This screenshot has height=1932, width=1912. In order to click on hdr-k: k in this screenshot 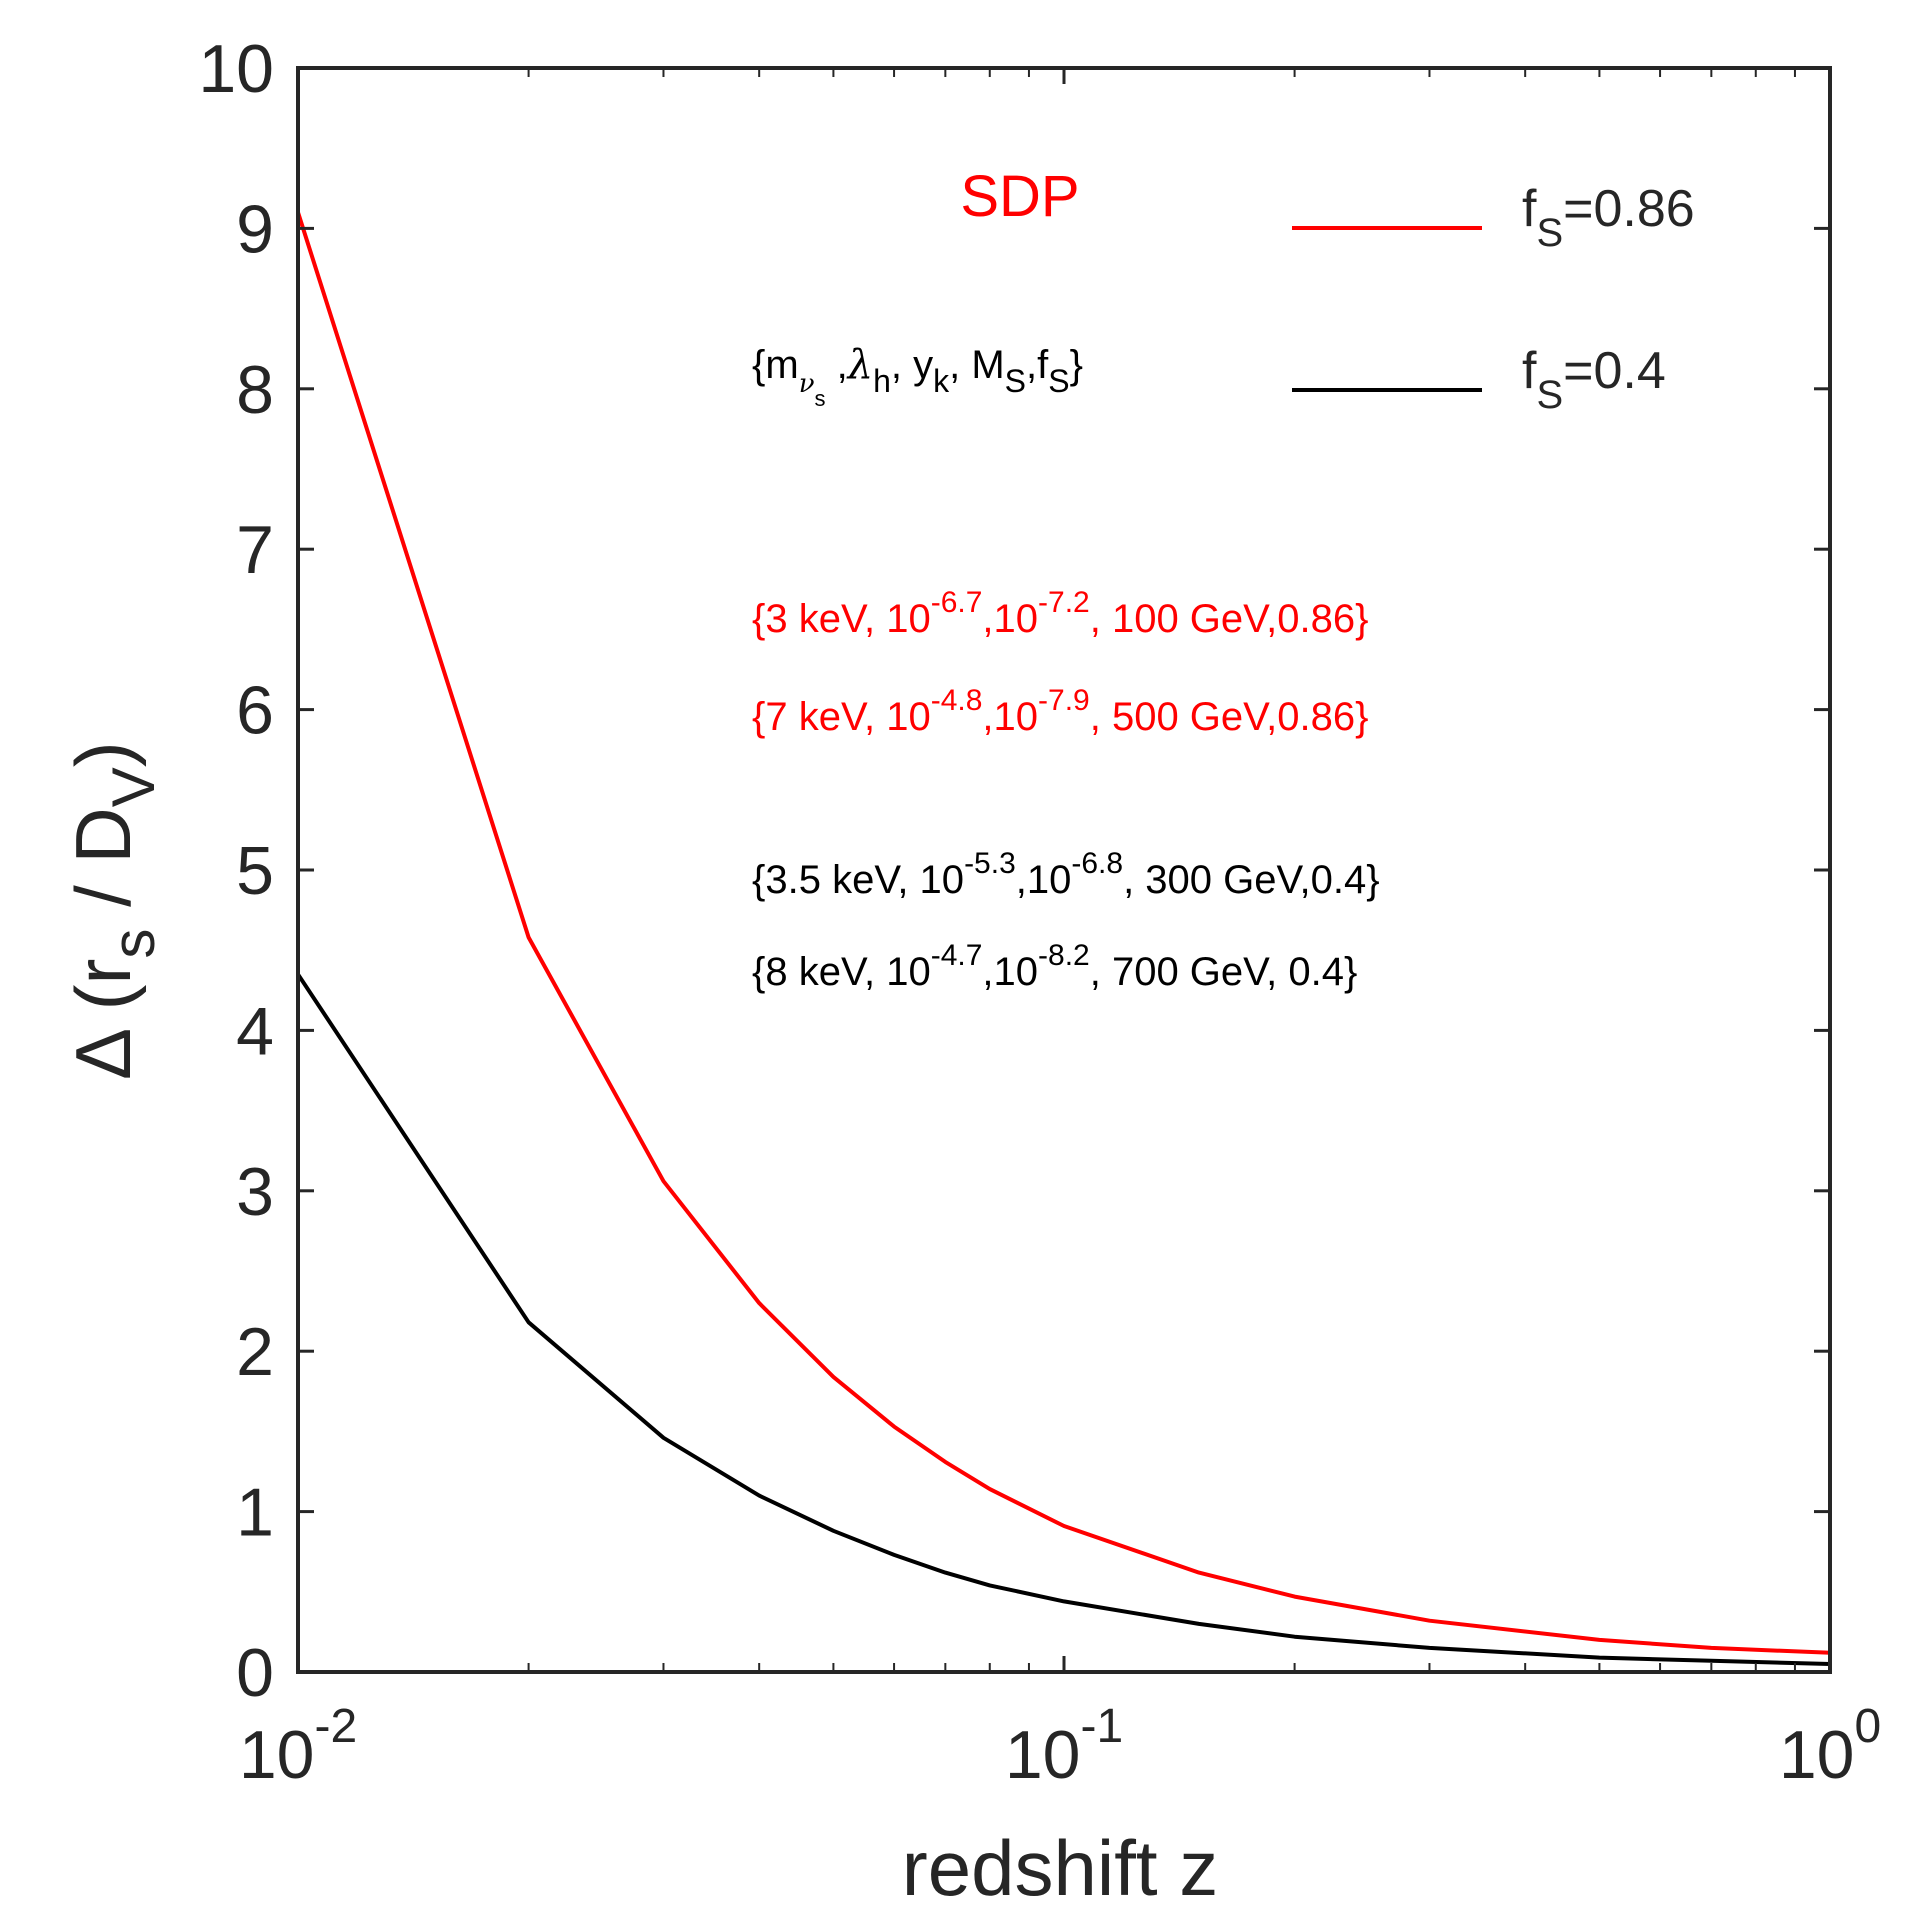, I will do `click(941, 381)`.